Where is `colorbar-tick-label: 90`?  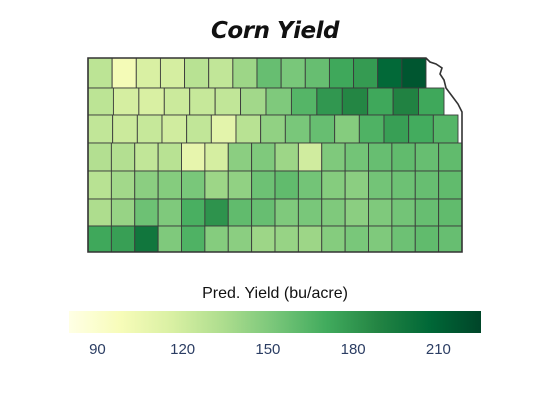 colorbar-tick-label: 90 is located at coordinates (97, 349).